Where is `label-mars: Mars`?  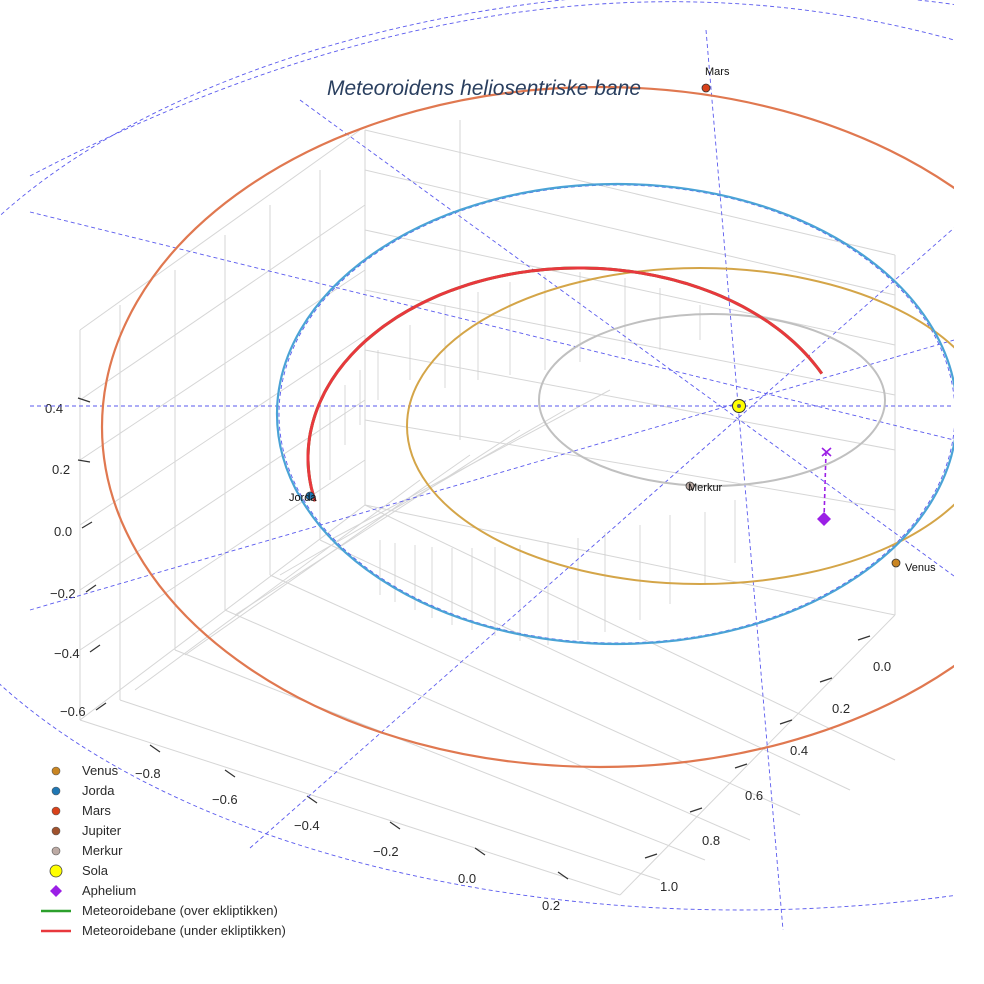
label-mars: Mars is located at coordinates (717, 72).